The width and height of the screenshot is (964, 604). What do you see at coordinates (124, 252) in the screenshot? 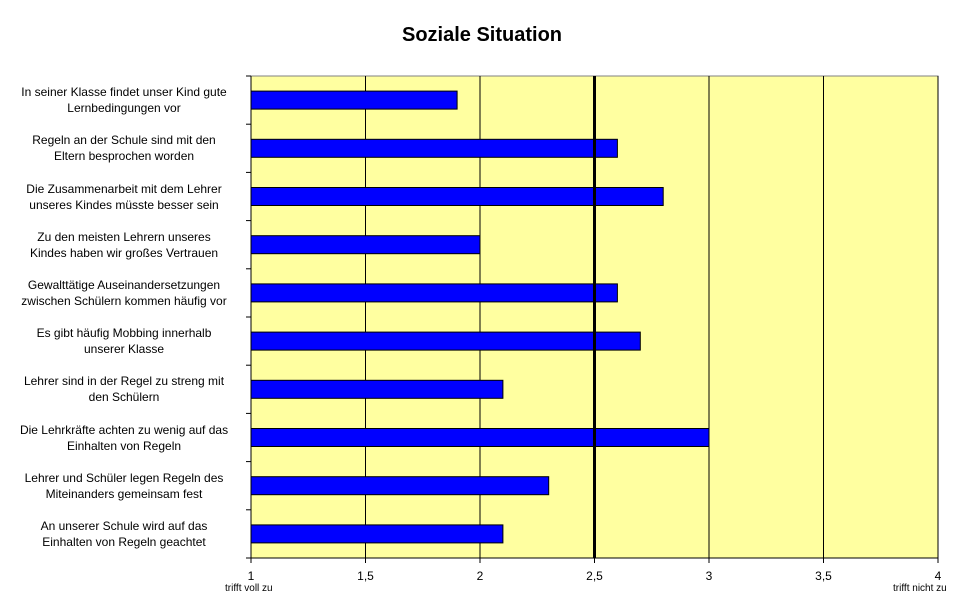
I see `category-label-line: Kindes haben wir großes Vertrauen` at bounding box center [124, 252].